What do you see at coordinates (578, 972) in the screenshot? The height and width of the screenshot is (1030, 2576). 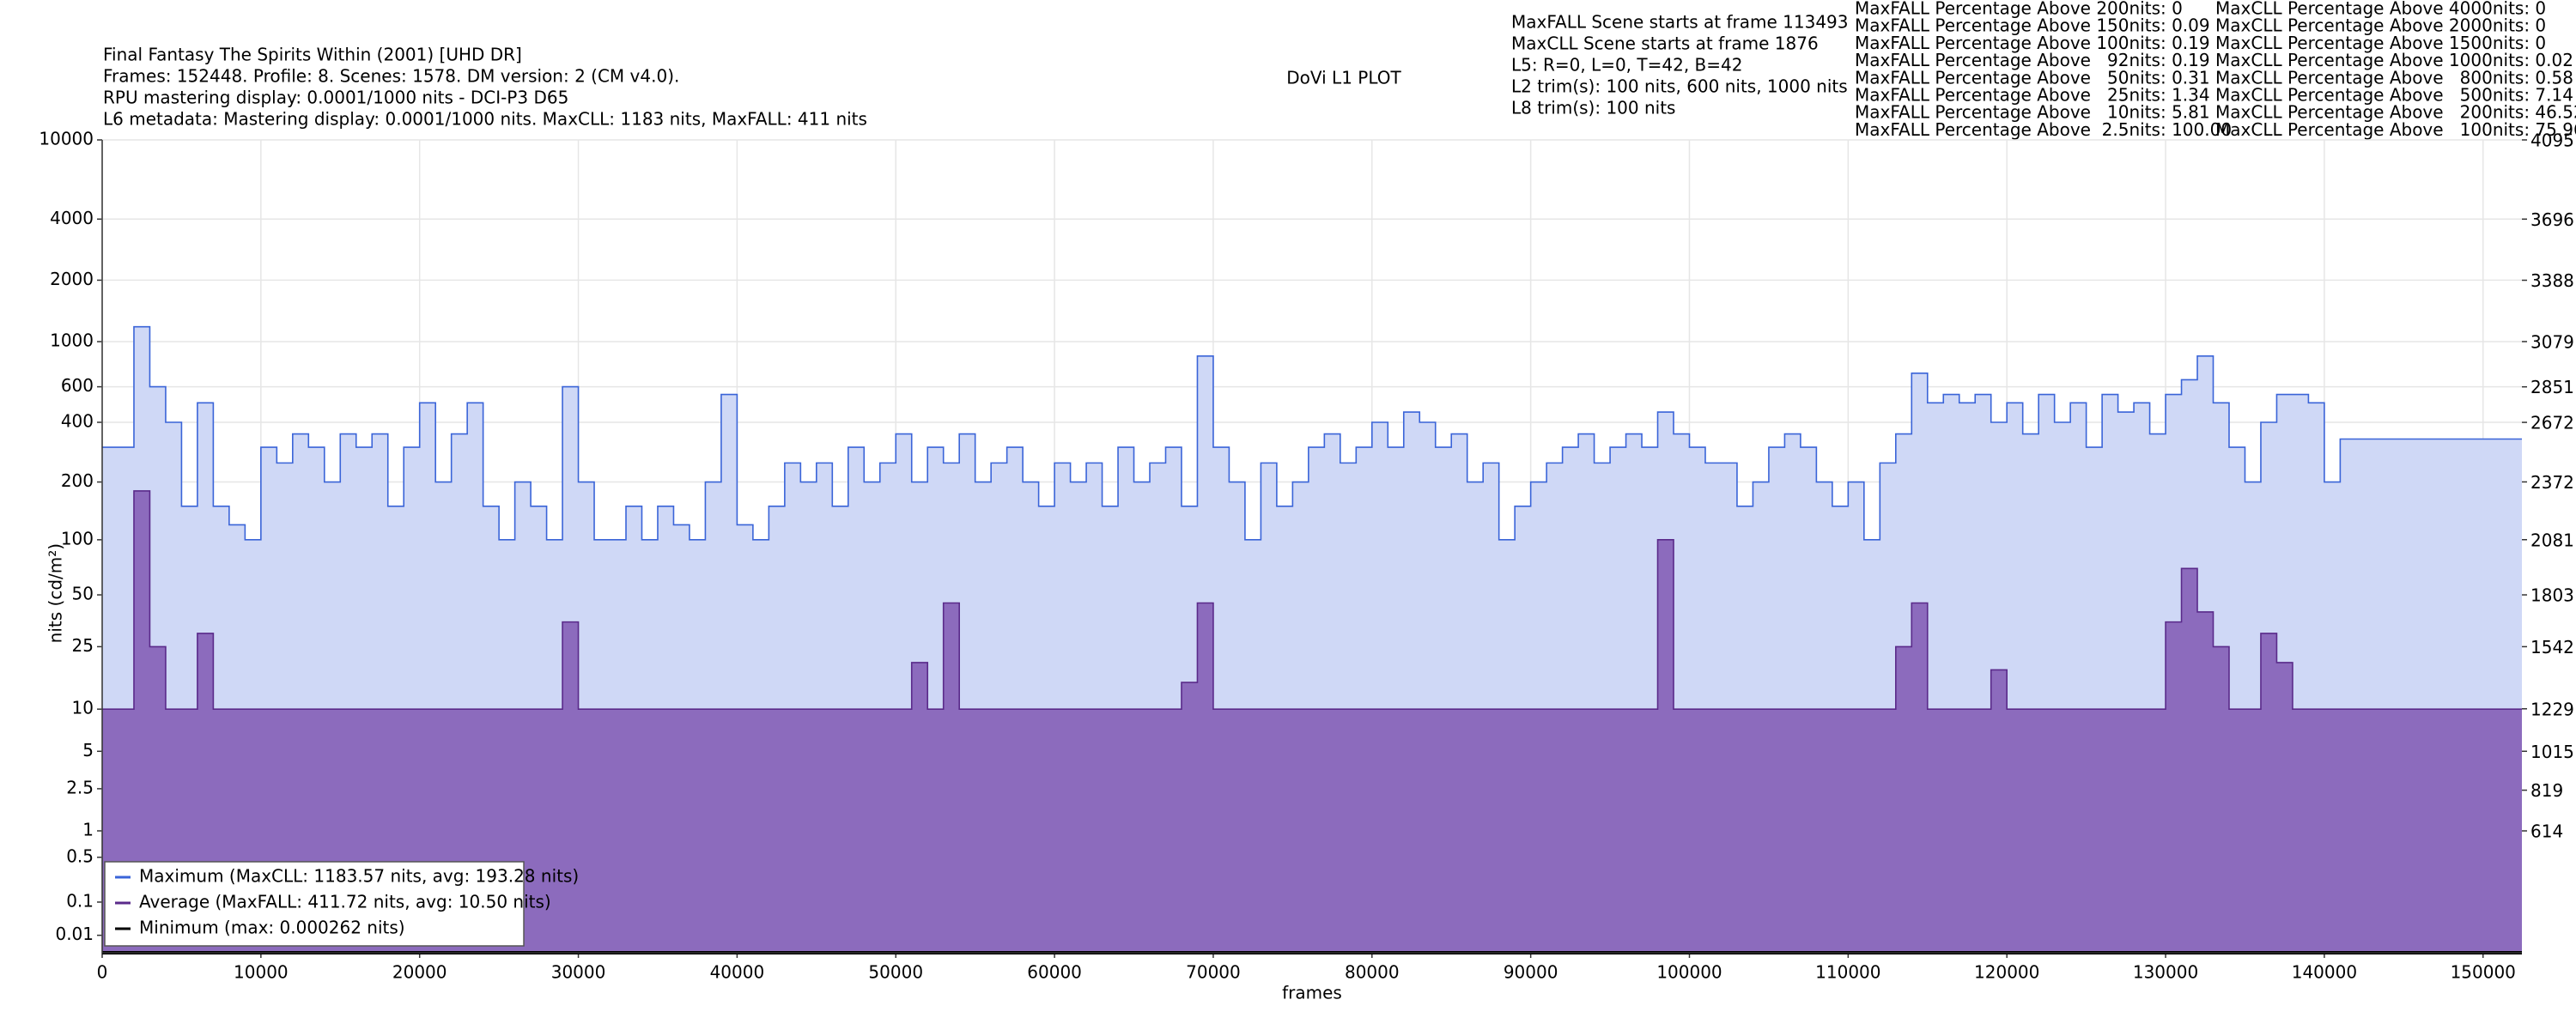 I see `x-tick-label: 30000` at bounding box center [578, 972].